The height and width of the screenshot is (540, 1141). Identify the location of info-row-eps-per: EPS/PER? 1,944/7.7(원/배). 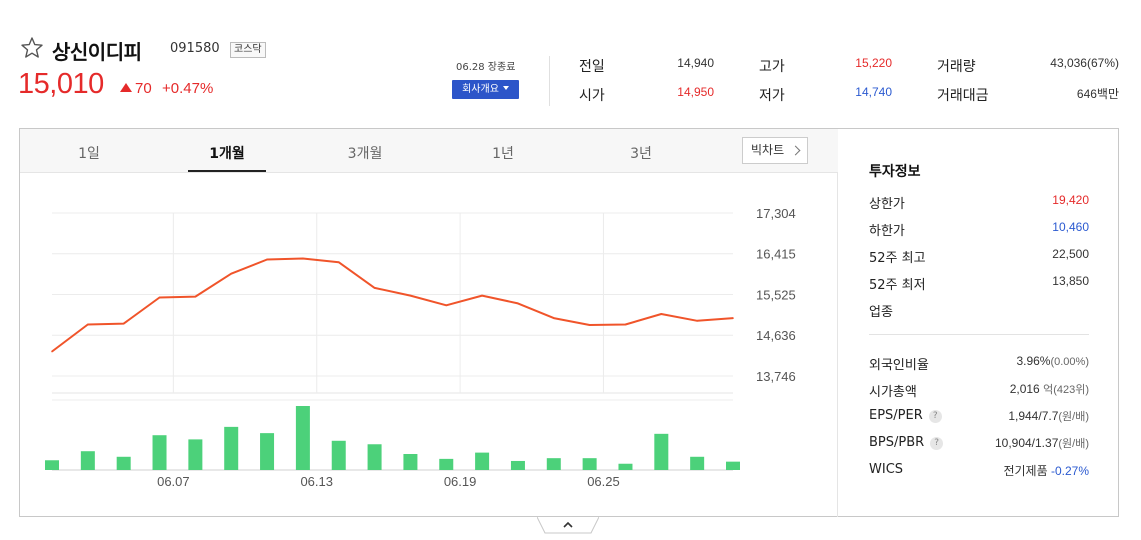
(979, 417).